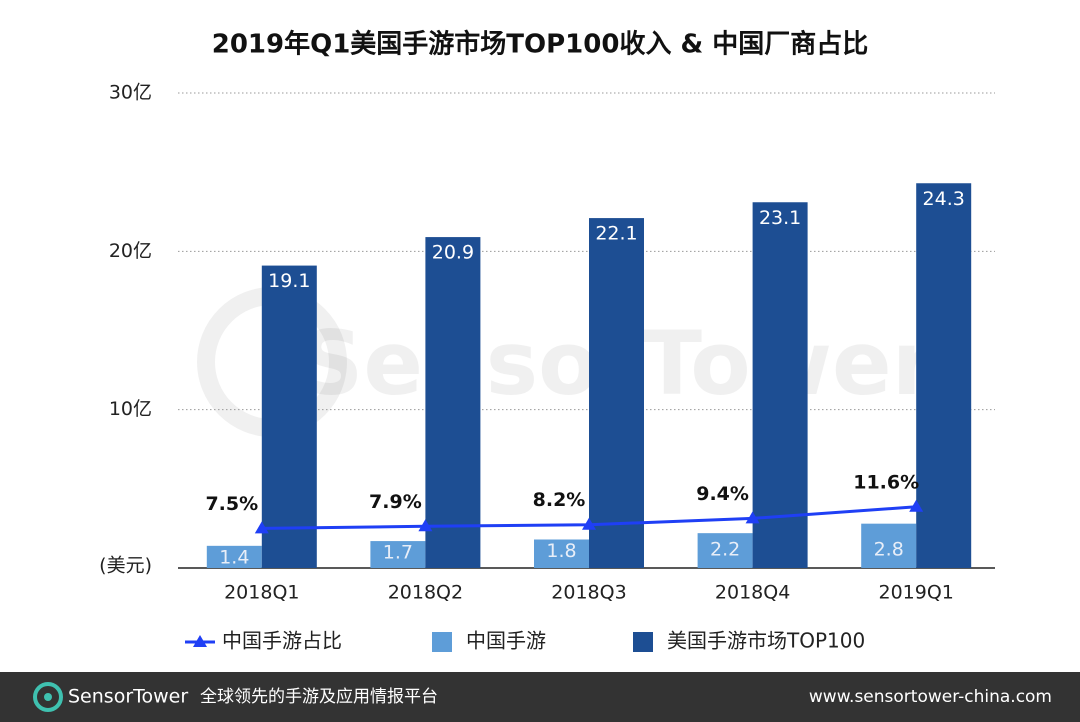 The image size is (1080, 722). I want to click on footer-logo-dot, so click(48, 697).